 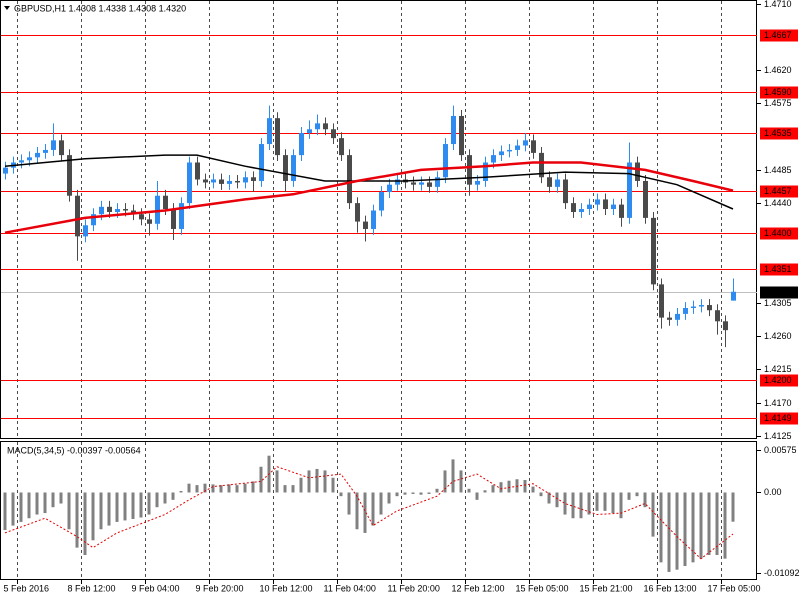 I want to click on level-label: 1.4667, so click(x=778, y=35).